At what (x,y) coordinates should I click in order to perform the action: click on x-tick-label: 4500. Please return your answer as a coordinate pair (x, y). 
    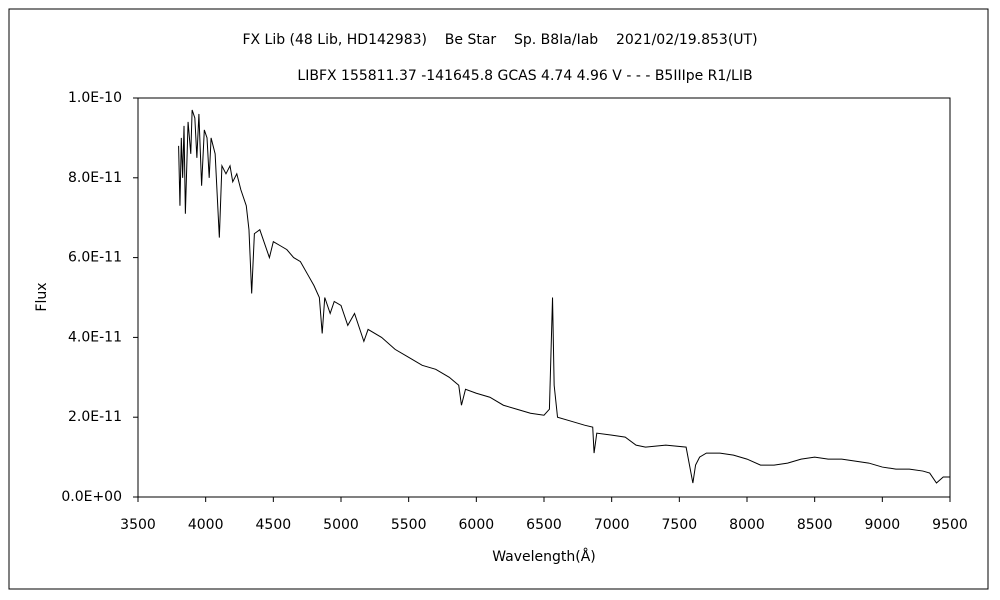
    Looking at the image, I should click on (274, 525).